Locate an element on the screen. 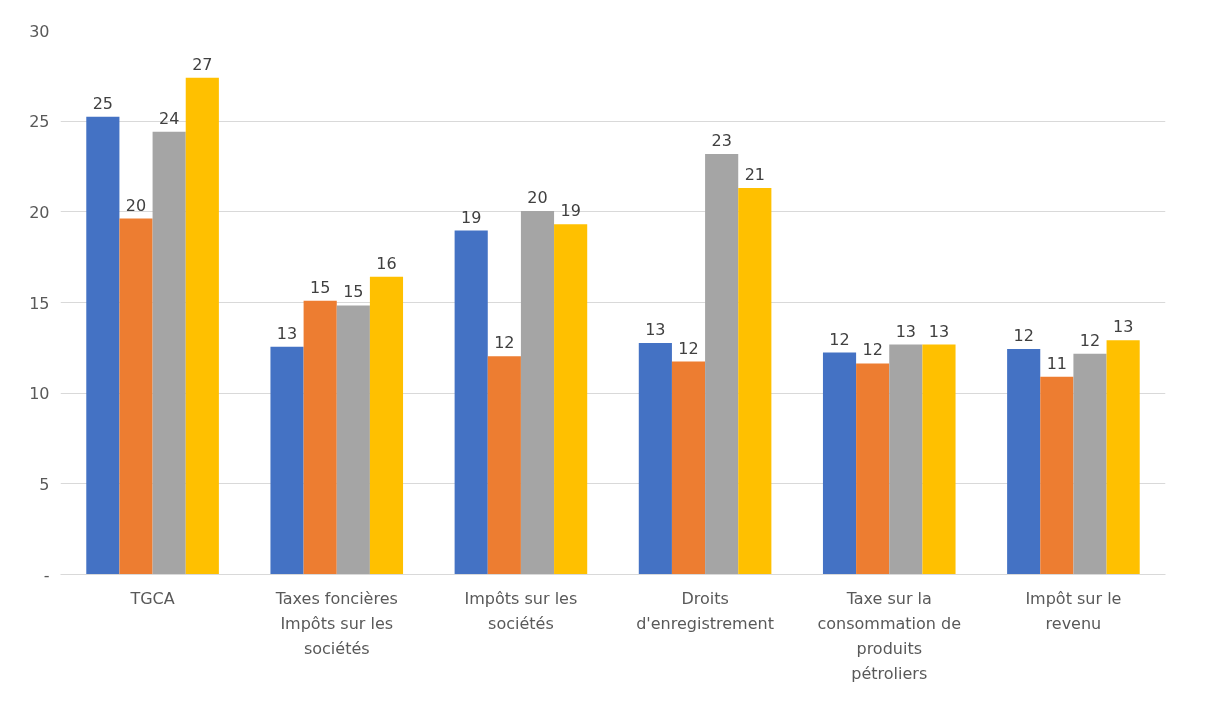  x-tick-label: Impôts sur les sociétés is located at coordinates (521, 610).